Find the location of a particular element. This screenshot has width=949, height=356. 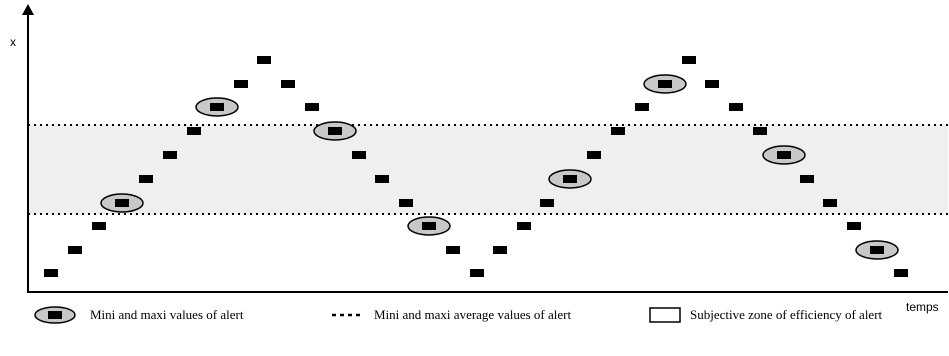

dotted-line-icon is located at coordinates (348, 315).